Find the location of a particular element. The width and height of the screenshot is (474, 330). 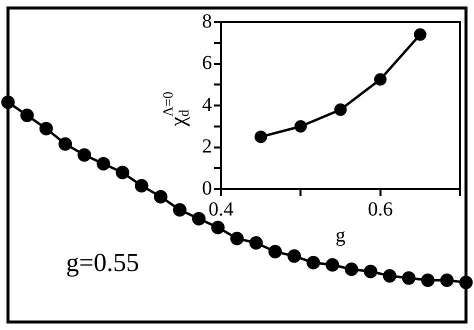

x-axis-title: g is located at coordinates (341, 235).